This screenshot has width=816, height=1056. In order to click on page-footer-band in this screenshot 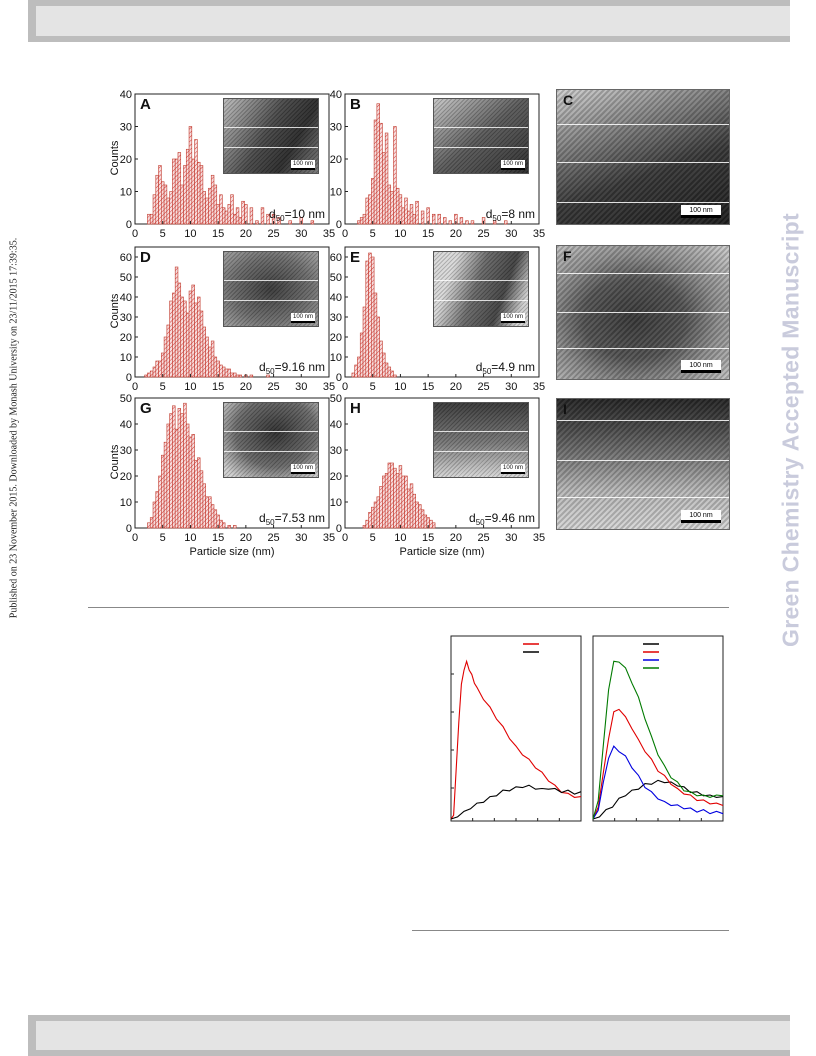, I will do `click(409, 1035)`.